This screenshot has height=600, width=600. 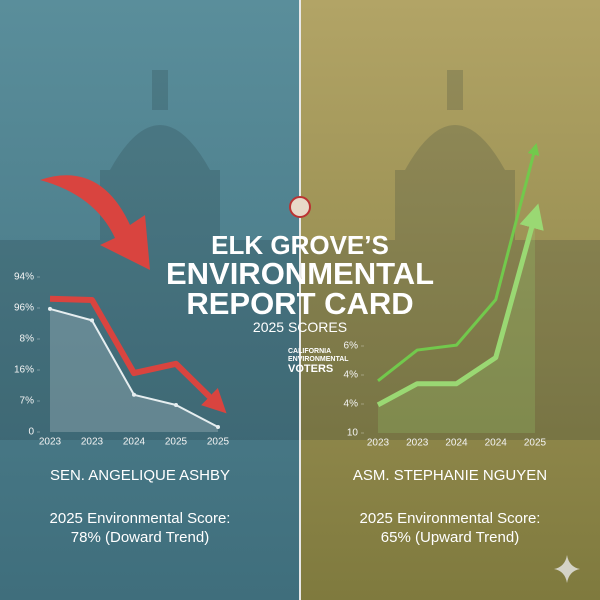 What do you see at coordinates (24, 277) in the screenshot?
I see `y-tick-label: 94%` at bounding box center [24, 277].